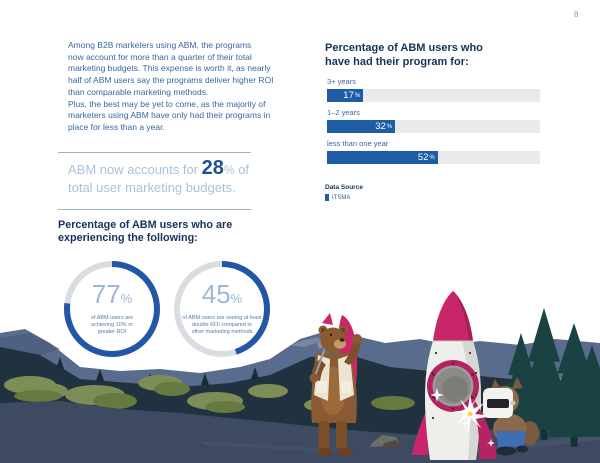  Describe the element at coordinates (229, 170) in the screenshot. I see `callout-unit: %` at that location.